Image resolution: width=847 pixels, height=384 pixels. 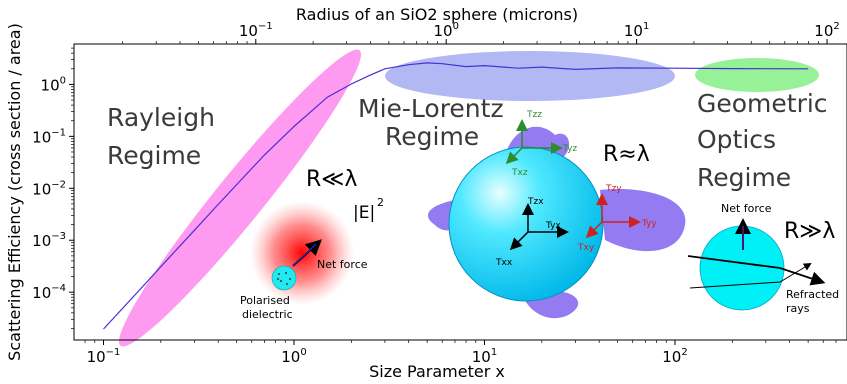 I want to click on torque-txy: Txy, so click(x=586, y=248).